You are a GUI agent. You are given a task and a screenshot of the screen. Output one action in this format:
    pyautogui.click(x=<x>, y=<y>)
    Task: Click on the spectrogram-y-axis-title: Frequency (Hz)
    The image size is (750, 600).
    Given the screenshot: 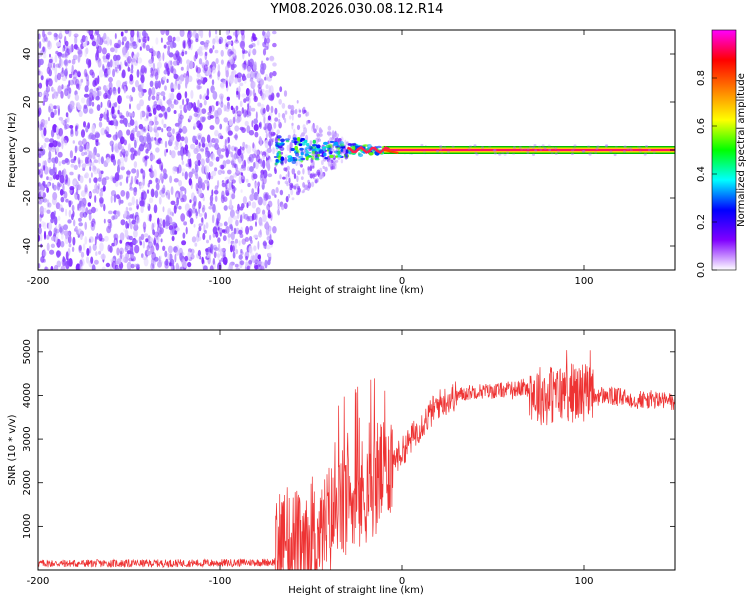 What is the action you would take?
    pyautogui.click(x=12, y=150)
    